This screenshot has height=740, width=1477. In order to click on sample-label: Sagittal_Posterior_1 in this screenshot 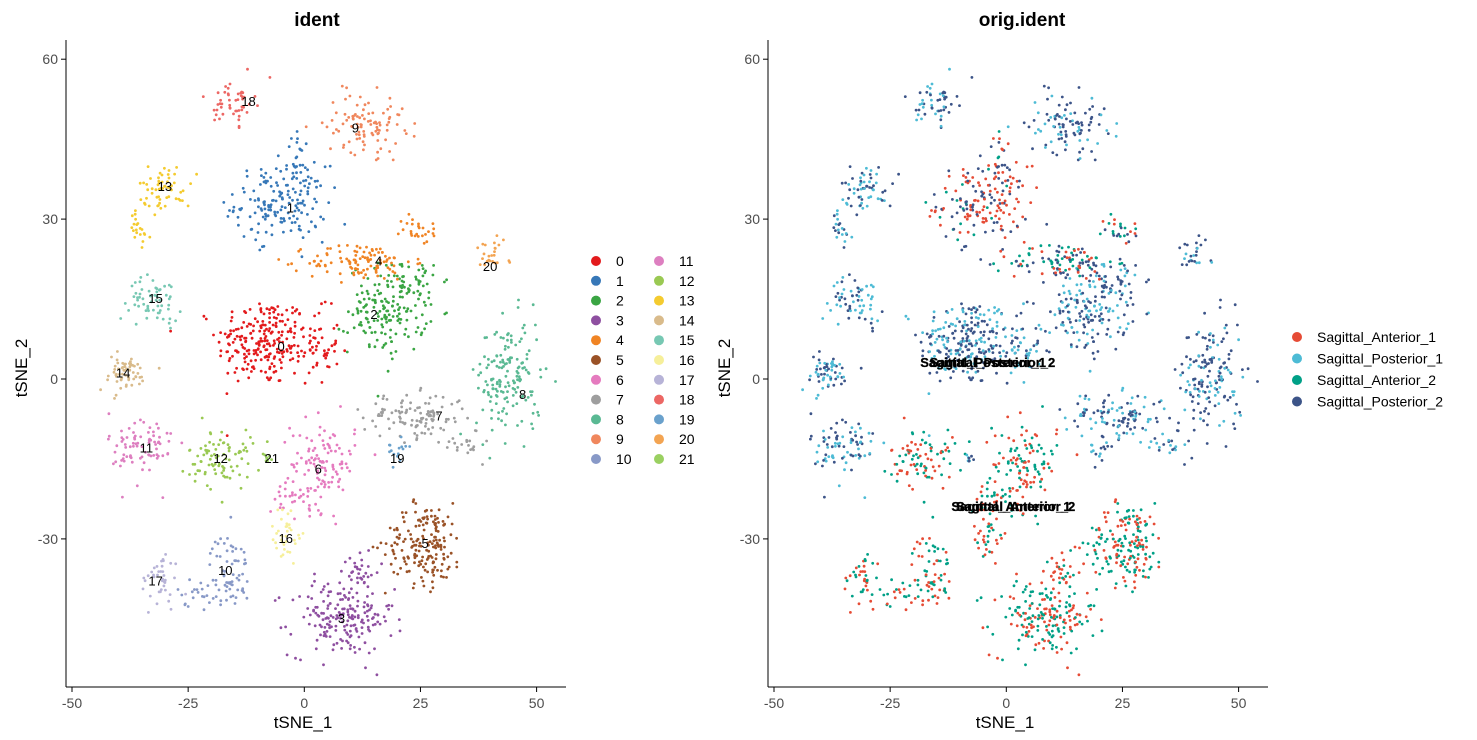, I will do `click(983, 362)`.